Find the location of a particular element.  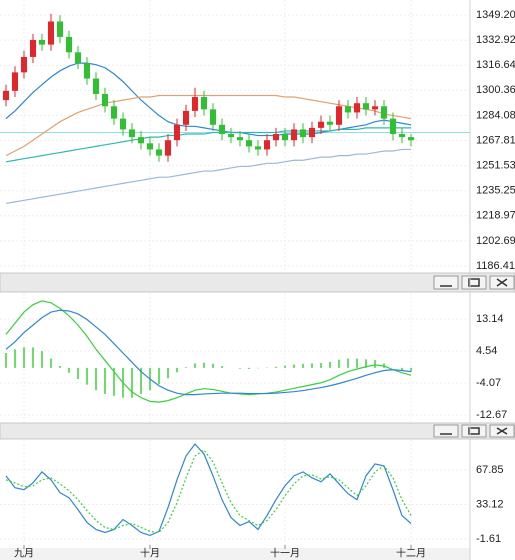

y-tick-label: 1202.69 is located at coordinates (495, 241).